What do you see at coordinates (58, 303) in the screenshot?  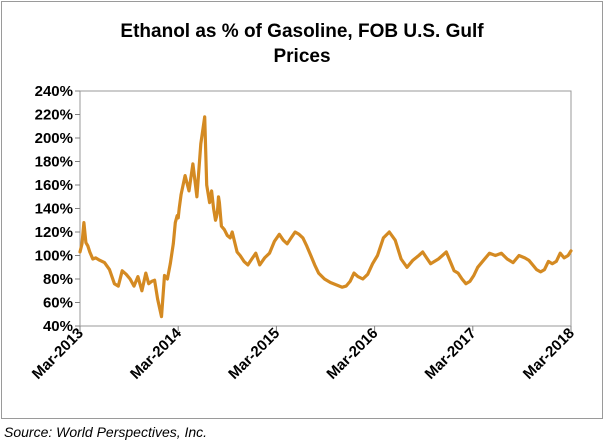 I see `y-tick-label: 60%` at bounding box center [58, 303].